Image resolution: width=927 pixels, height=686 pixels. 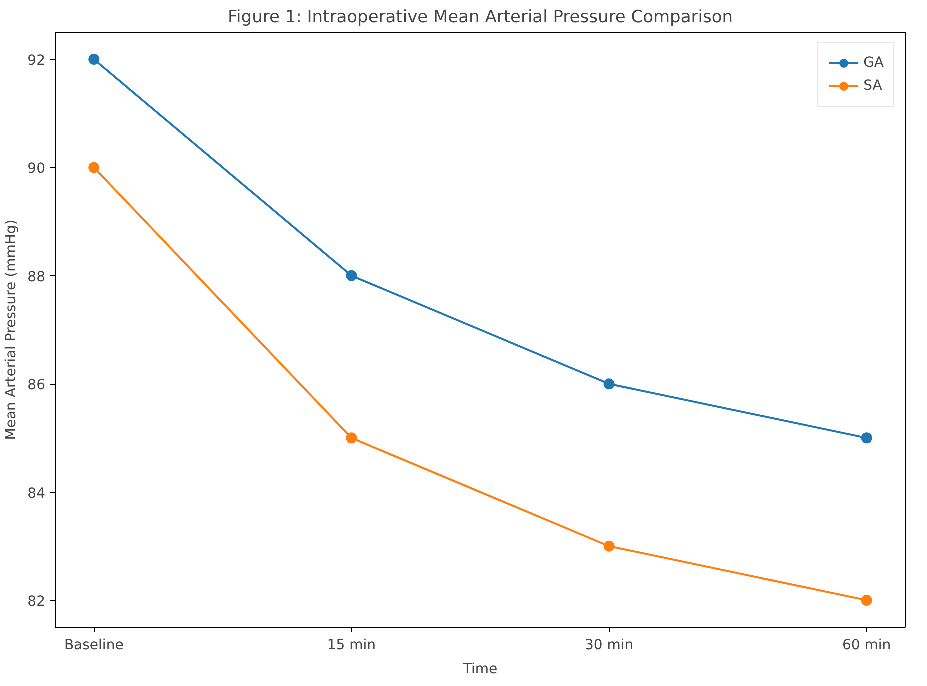 What do you see at coordinates (351, 646) in the screenshot?
I see `x-tick-label: 15 min` at bounding box center [351, 646].